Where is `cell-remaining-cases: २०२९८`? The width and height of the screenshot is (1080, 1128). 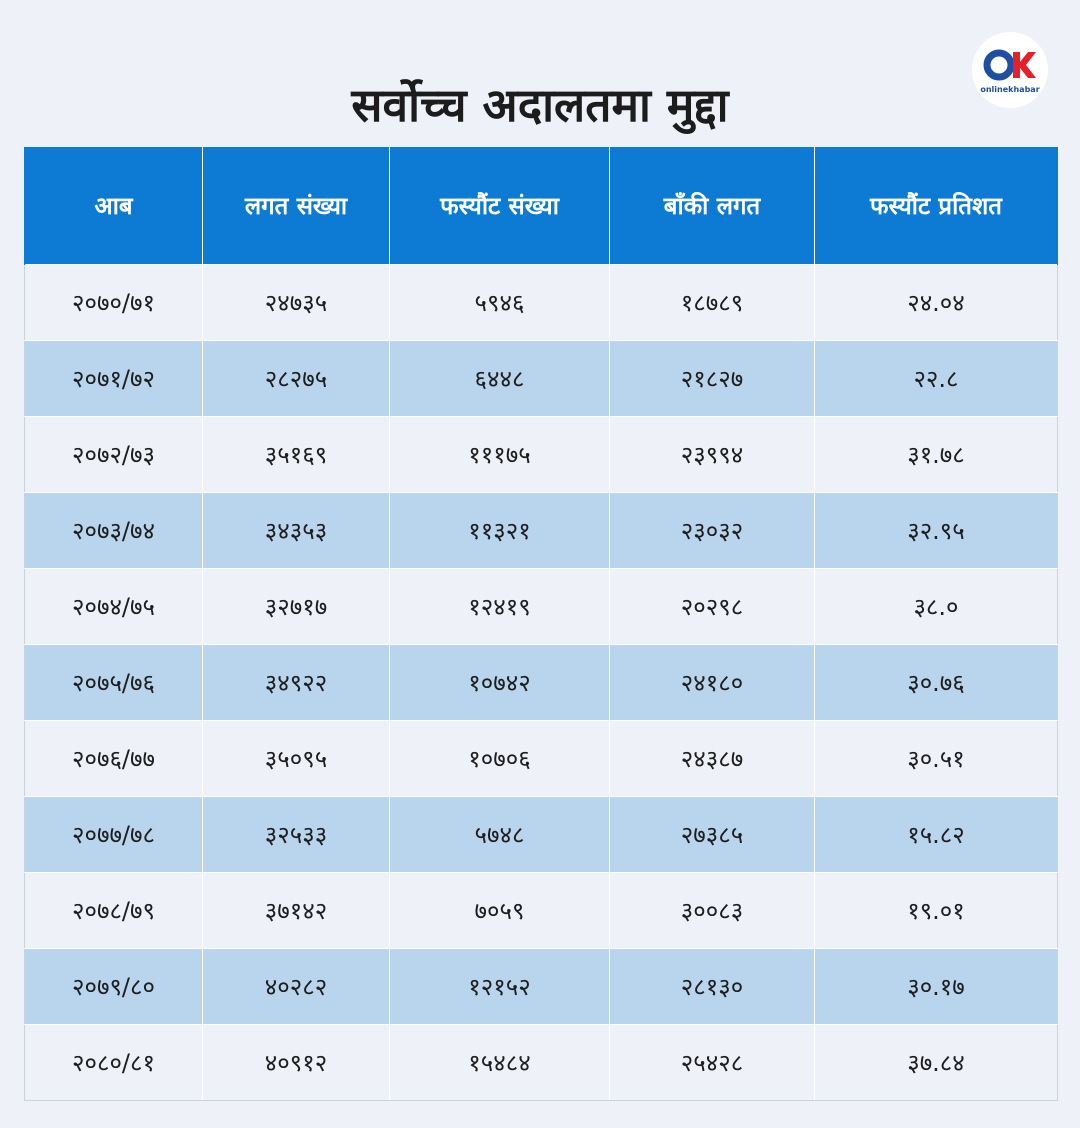 cell-remaining-cases: २०२९८ is located at coordinates (712, 606).